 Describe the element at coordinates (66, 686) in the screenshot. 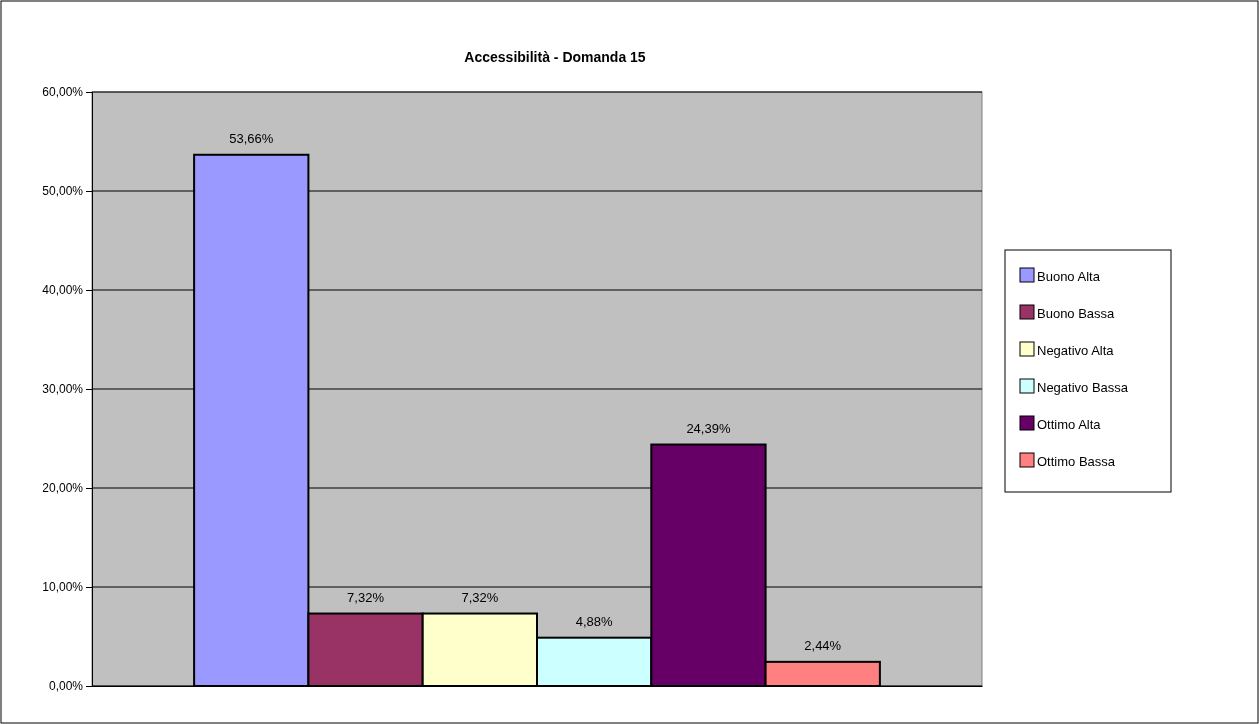

I see `y-tick-label: 0,00%` at that location.